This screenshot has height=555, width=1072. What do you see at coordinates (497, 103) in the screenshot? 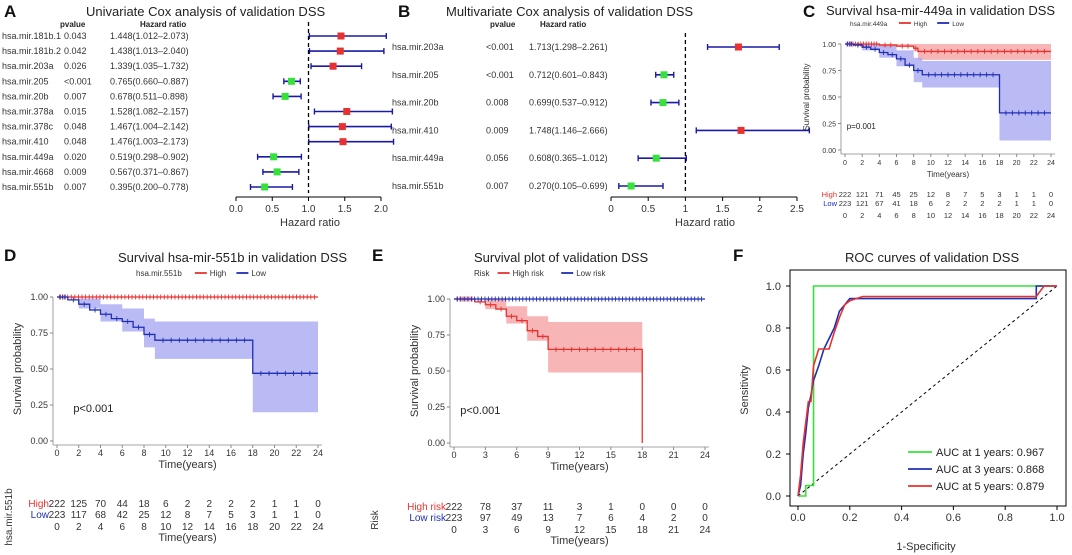
I see `forest-row-pvalue: 0.008` at bounding box center [497, 103].